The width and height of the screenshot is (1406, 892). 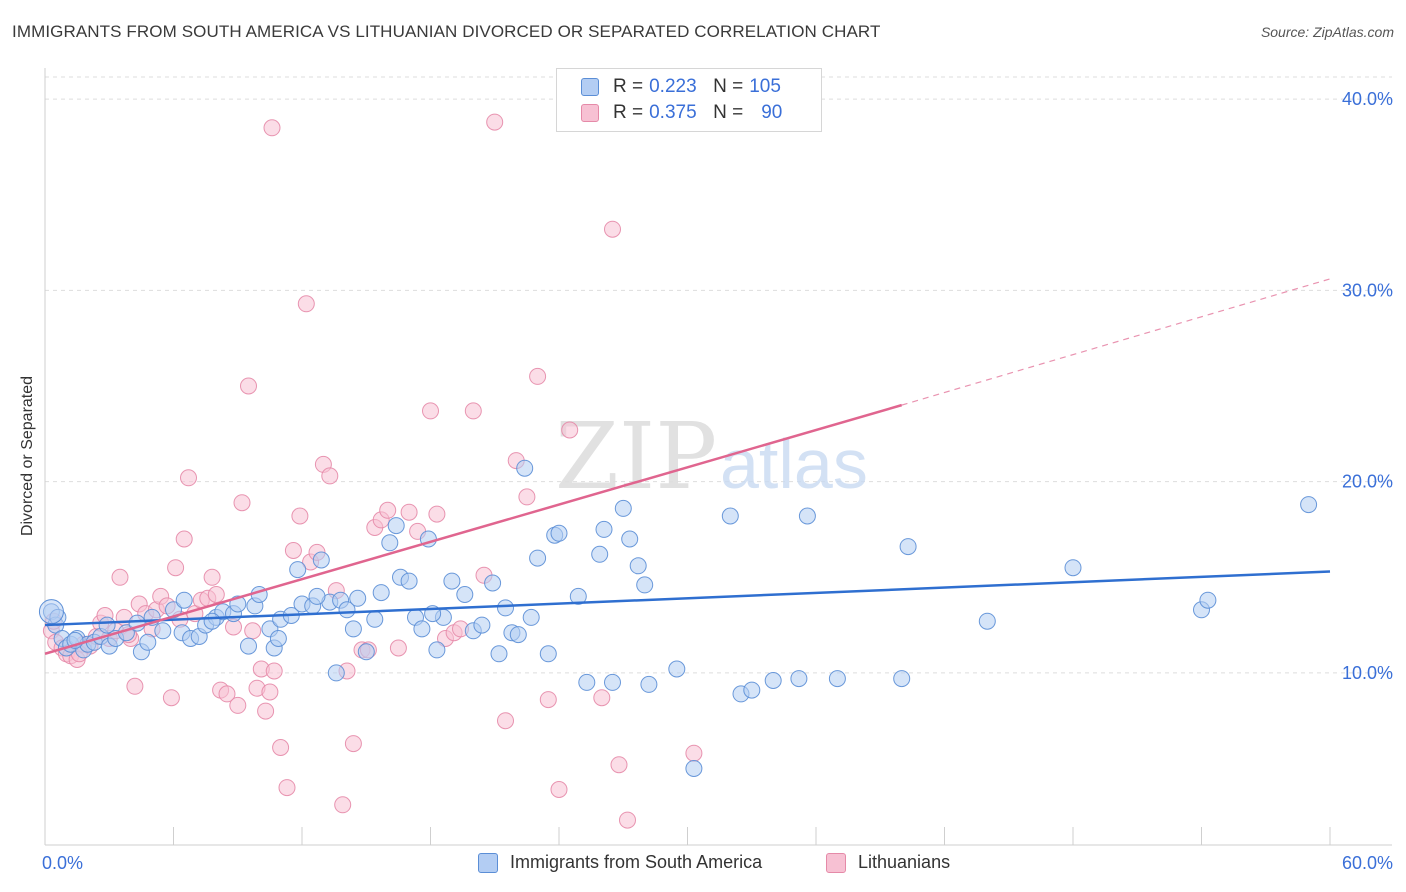 I want to click on series-swatch-blue, so click(x=488, y=862).